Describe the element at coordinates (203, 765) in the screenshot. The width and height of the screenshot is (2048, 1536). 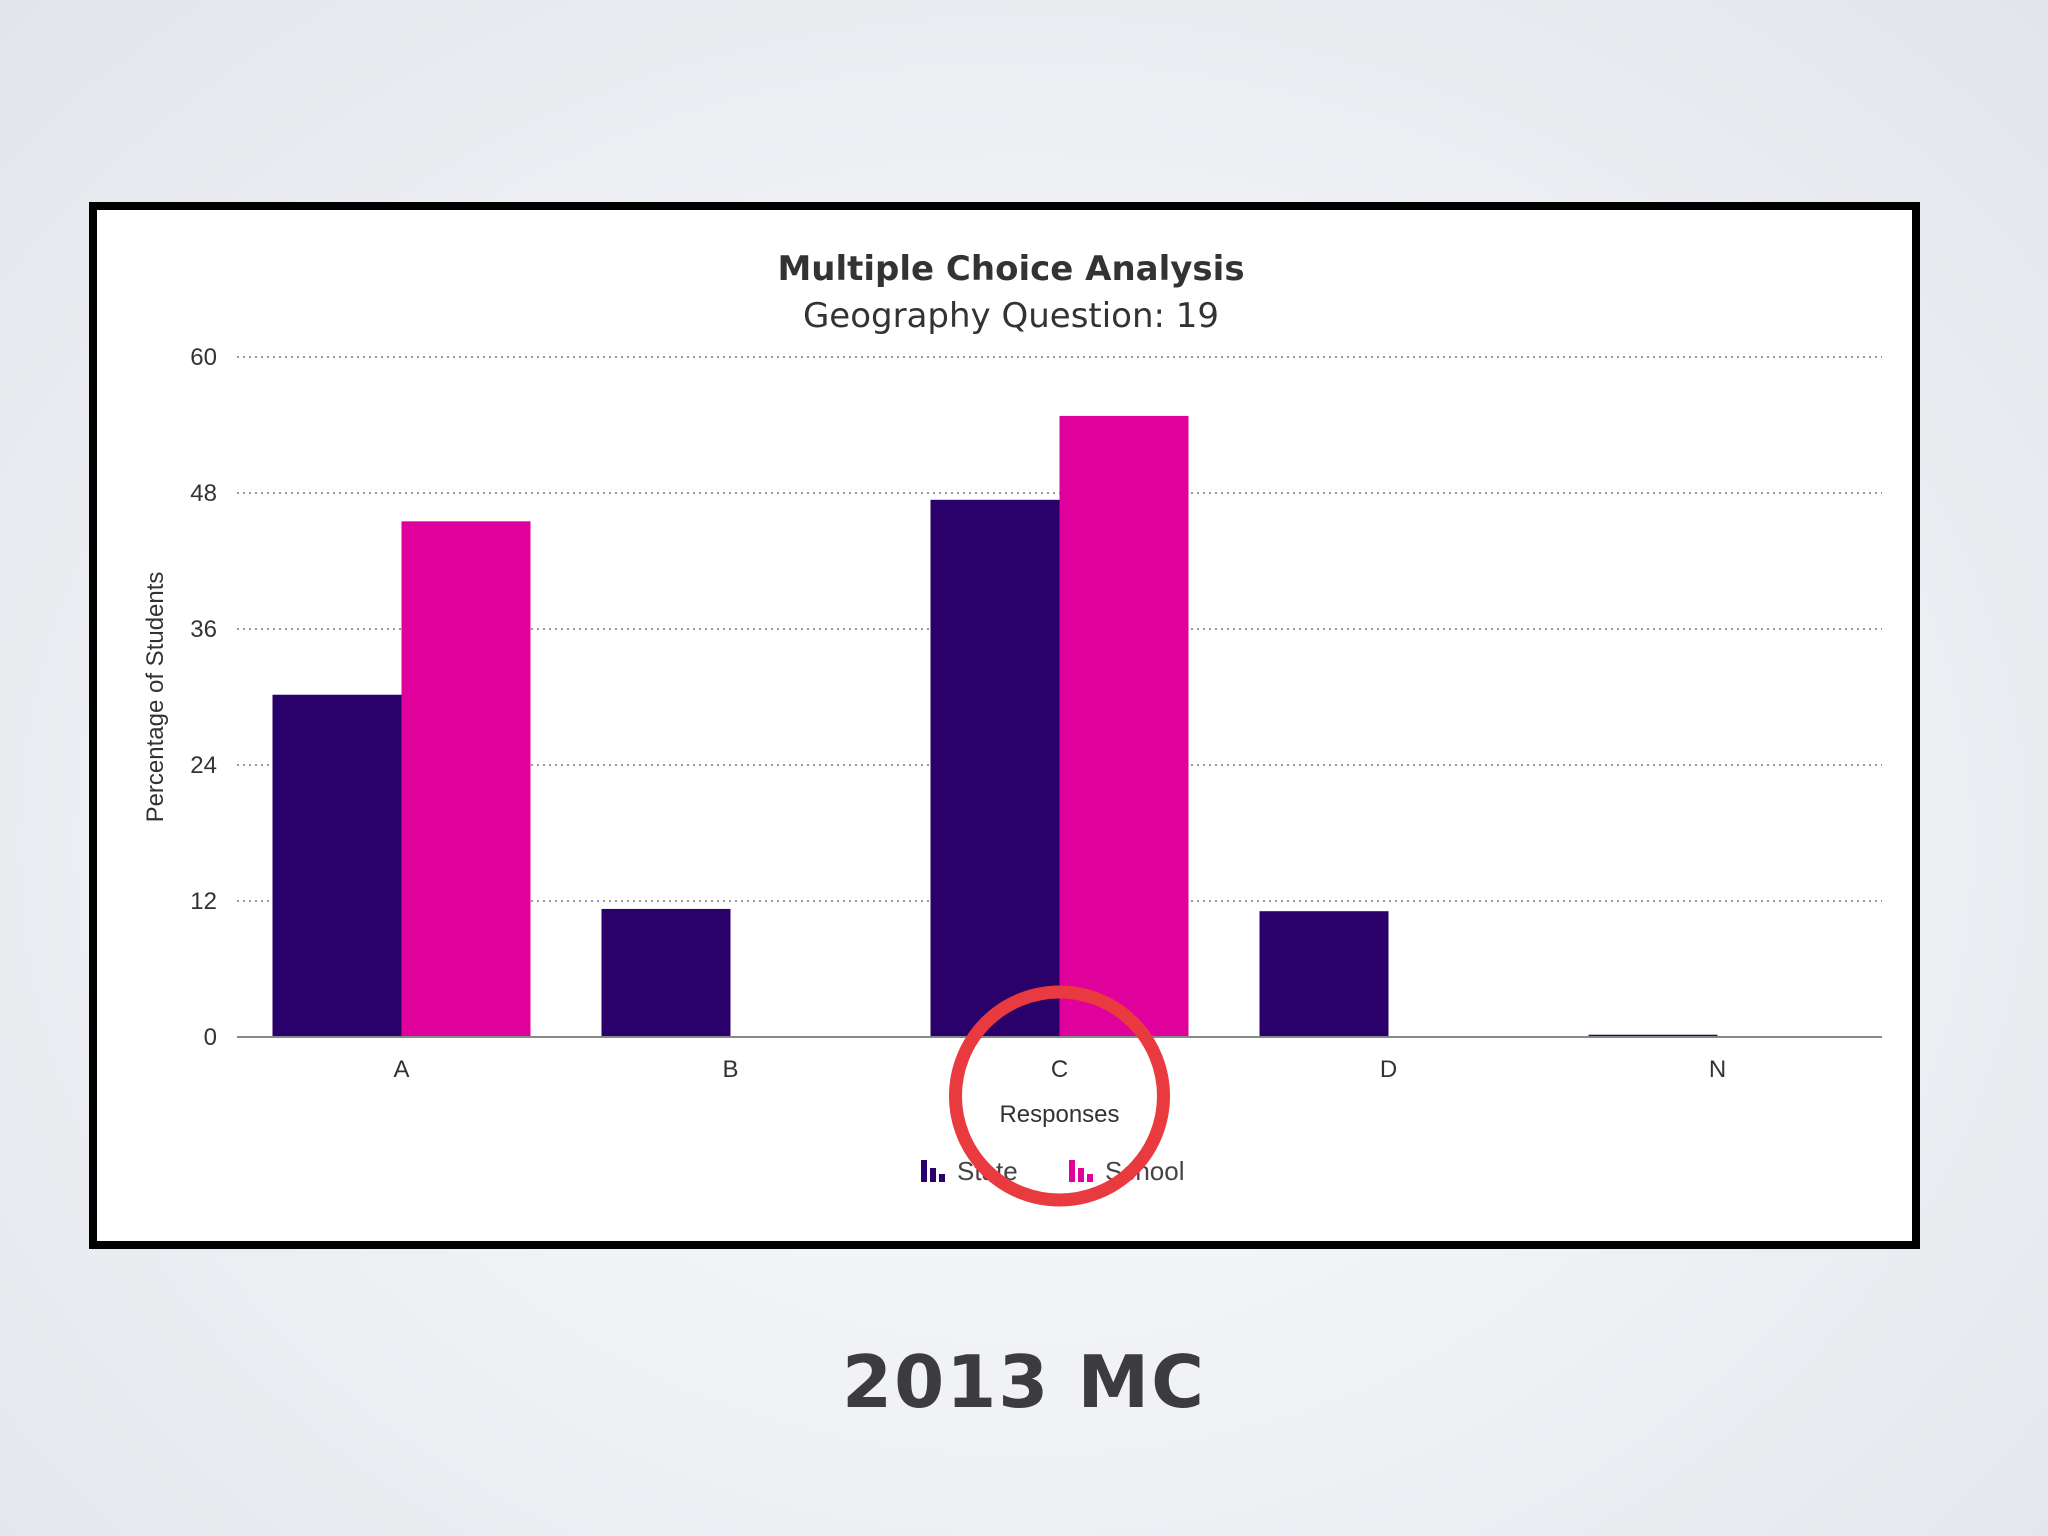
I see `y-tick-label: 24` at that location.